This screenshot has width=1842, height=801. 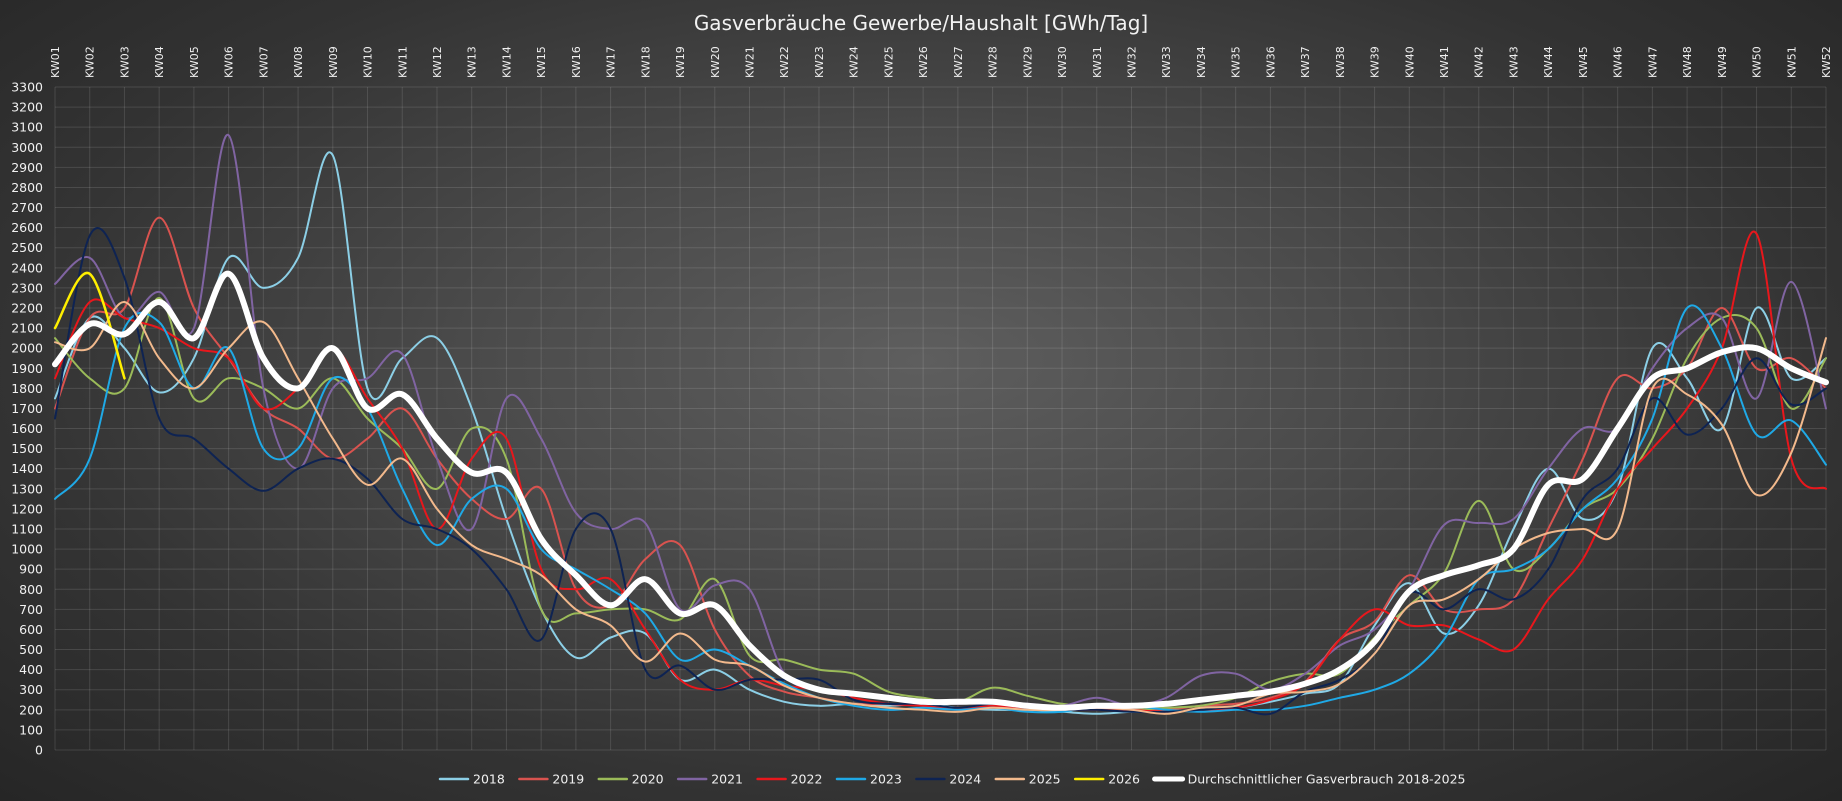 What do you see at coordinates (159, 62) in the screenshot?
I see `x-tick-label-KW04: KW04` at bounding box center [159, 62].